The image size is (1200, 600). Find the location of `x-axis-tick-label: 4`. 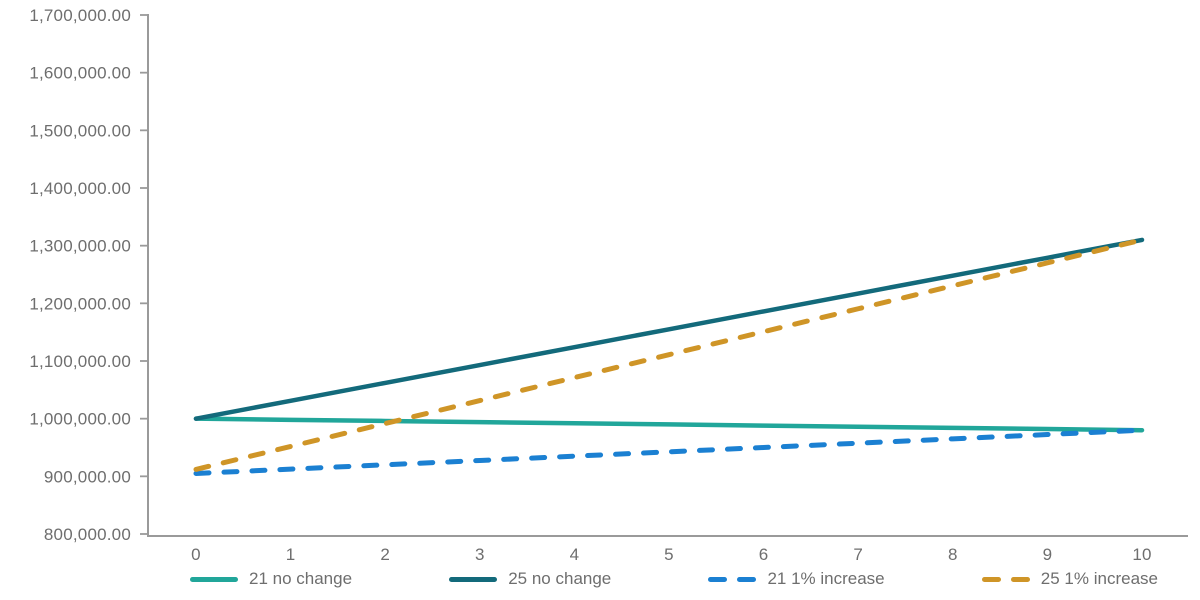

x-axis-tick-label: 4 is located at coordinates (575, 553).